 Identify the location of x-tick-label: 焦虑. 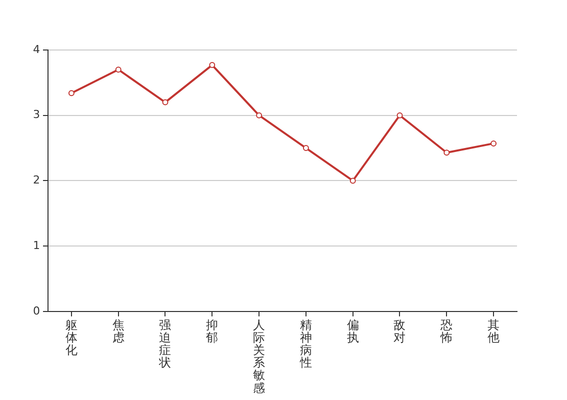
(118, 331).